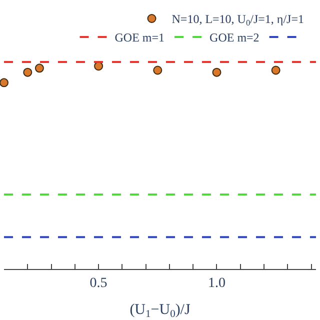  What do you see at coordinates (217, 283) in the screenshot?
I see `x-tick-label: 1.0` at bounding box center [217, 283].